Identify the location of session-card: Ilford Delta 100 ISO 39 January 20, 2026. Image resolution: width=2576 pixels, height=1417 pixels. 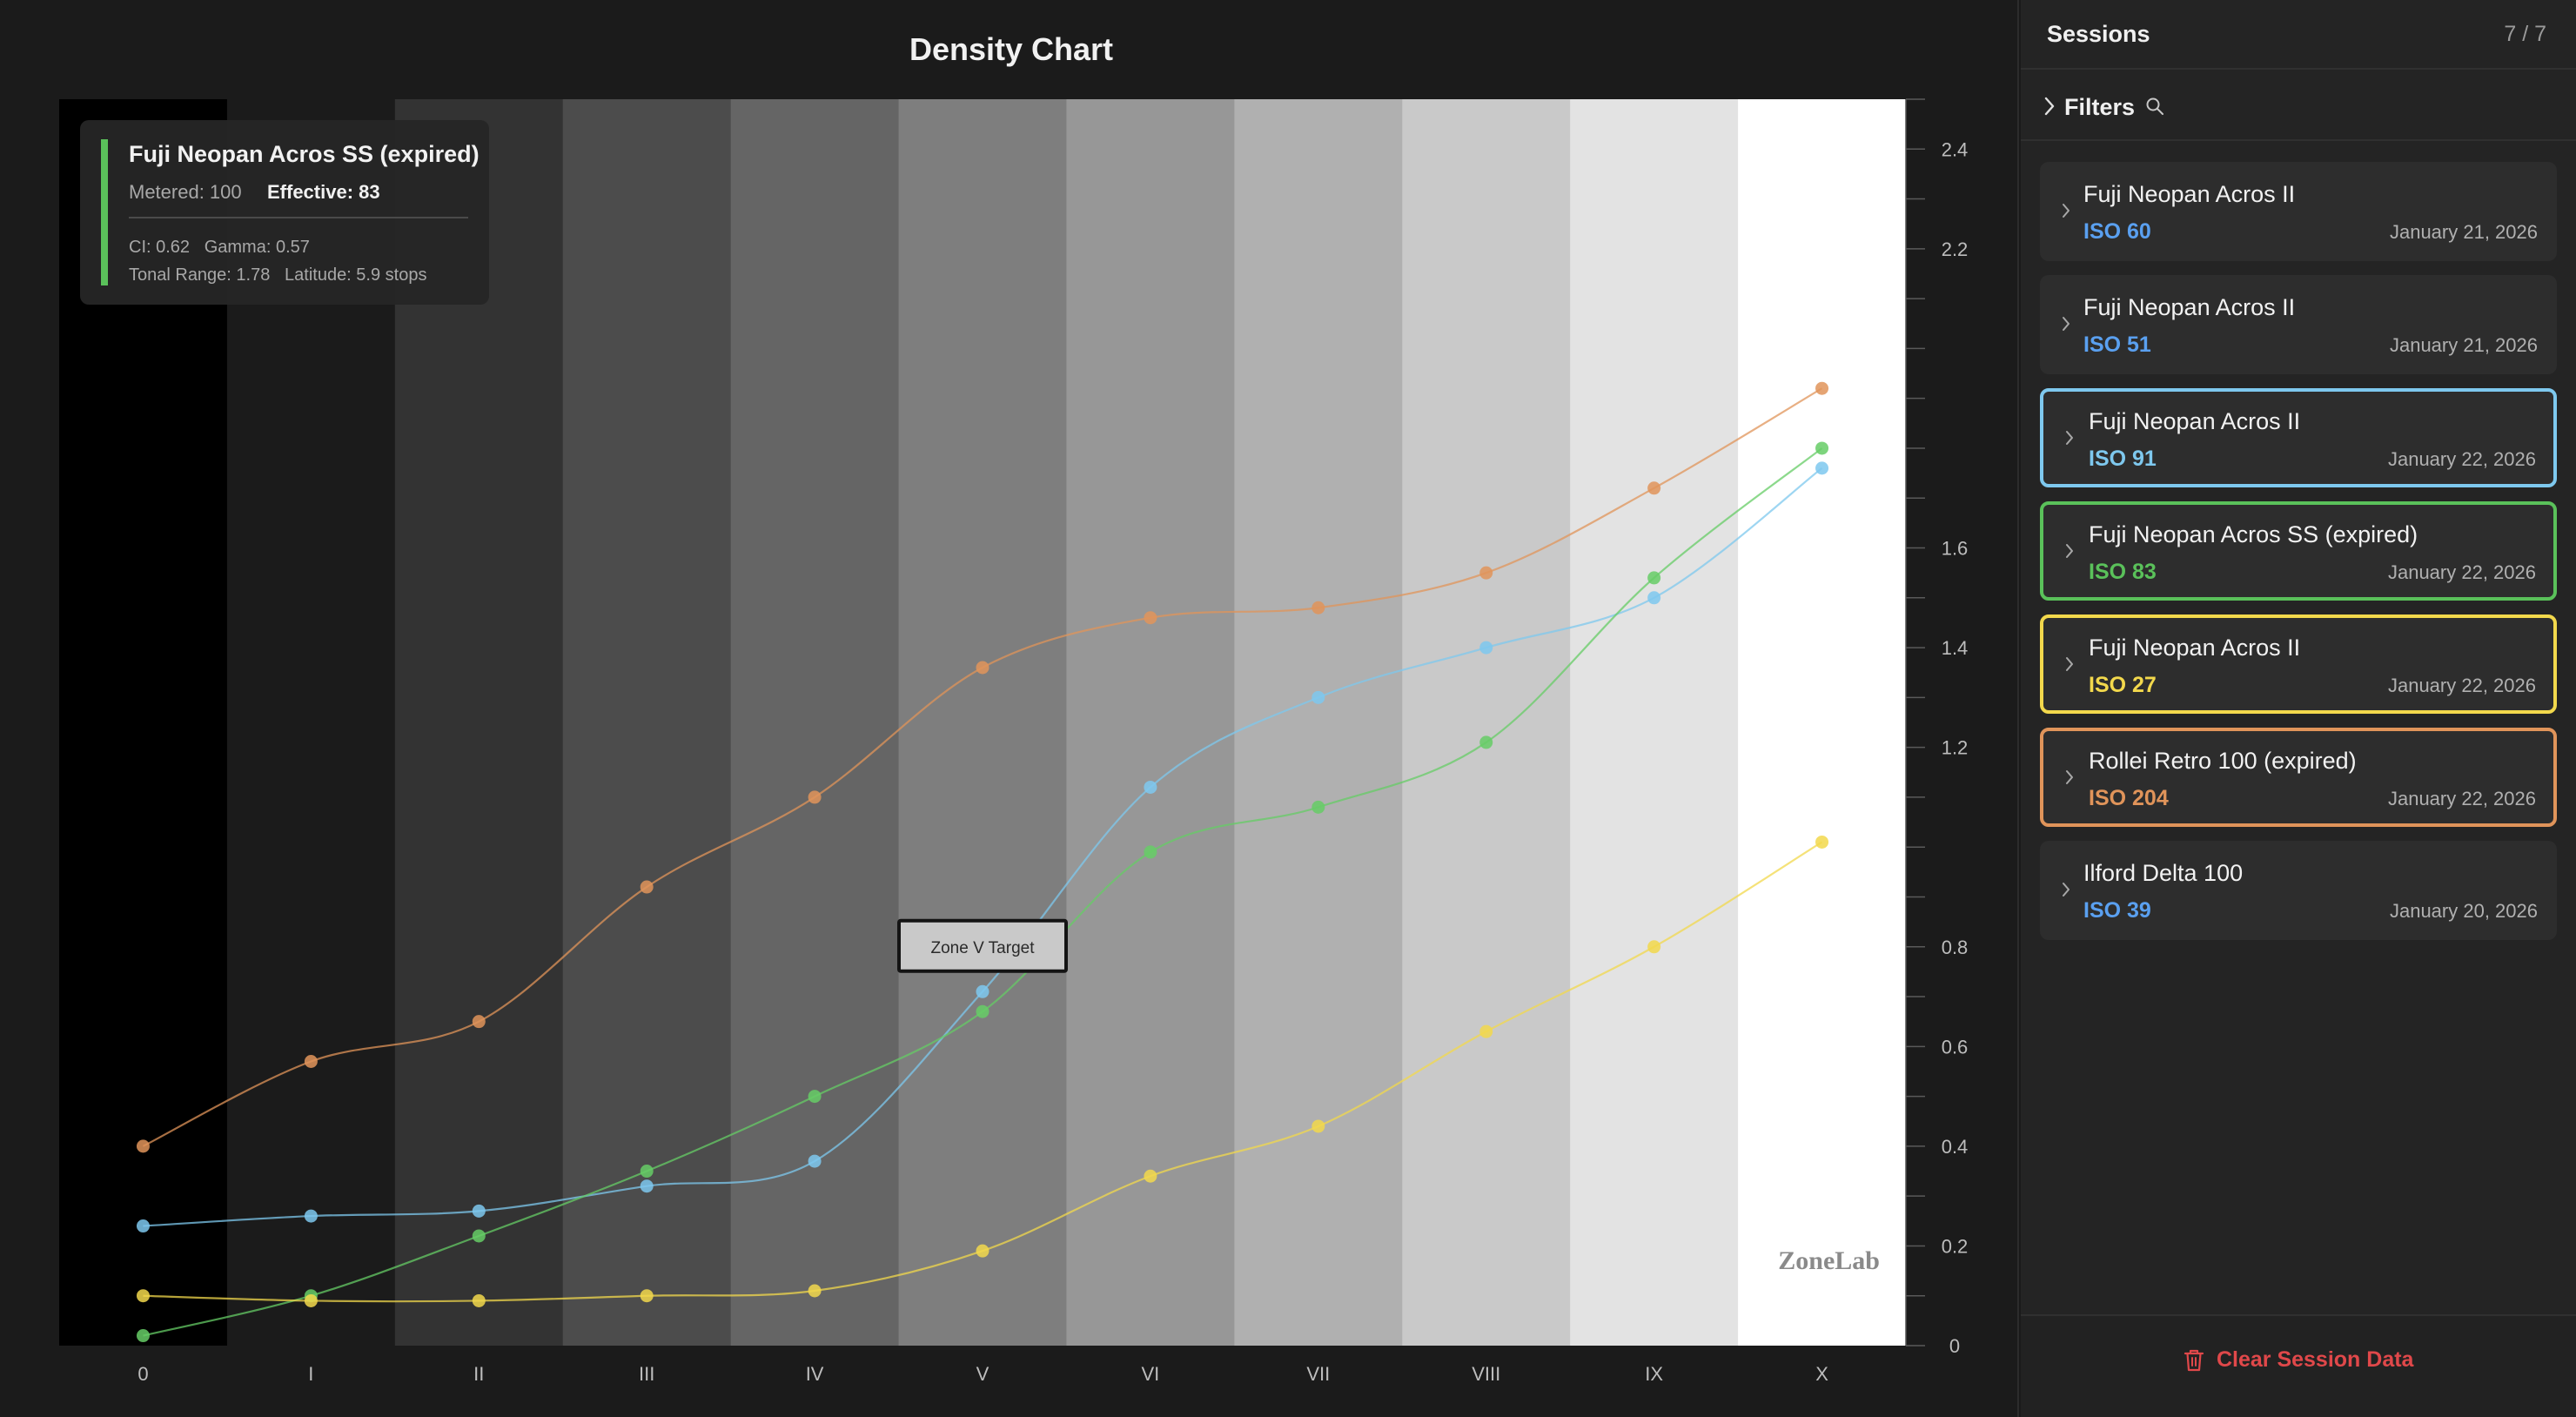
(2298, 891).